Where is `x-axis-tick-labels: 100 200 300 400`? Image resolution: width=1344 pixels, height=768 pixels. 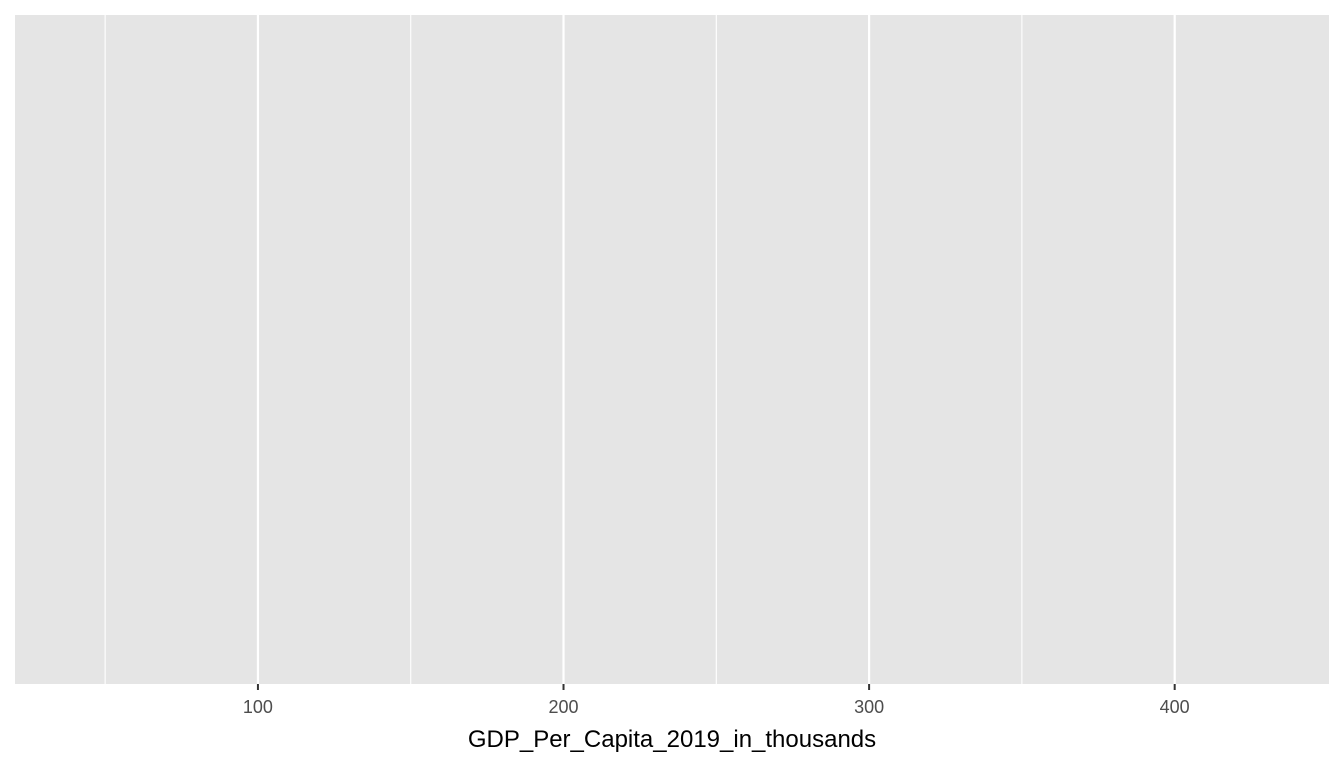 x-axis-tick-labels: 100 200 300 400 is located at coordinates (716, 707).